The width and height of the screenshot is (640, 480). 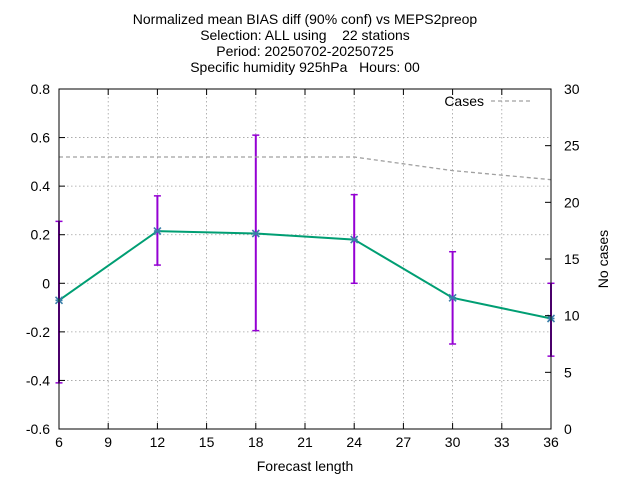 I want to click on y-tick-label: -0.4, so click(x=38, y=380).